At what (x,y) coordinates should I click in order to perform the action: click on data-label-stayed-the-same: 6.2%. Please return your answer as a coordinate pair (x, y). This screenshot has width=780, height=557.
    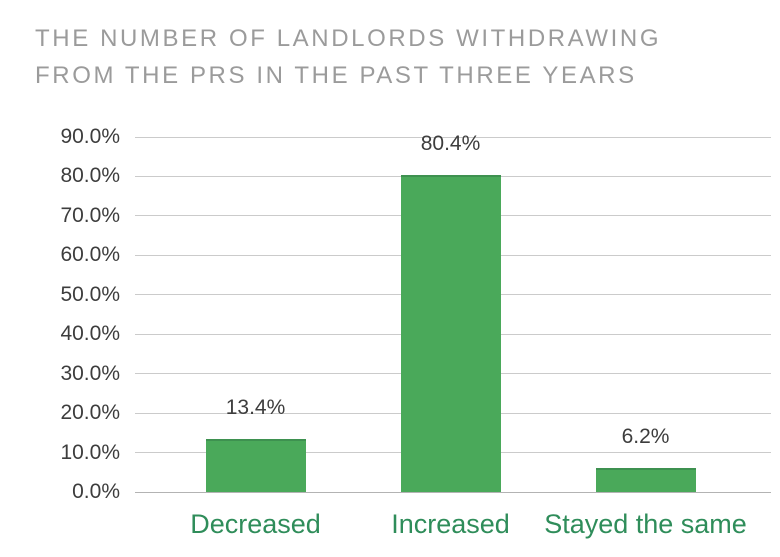
    Looking at the image, I should click on (645, 436).